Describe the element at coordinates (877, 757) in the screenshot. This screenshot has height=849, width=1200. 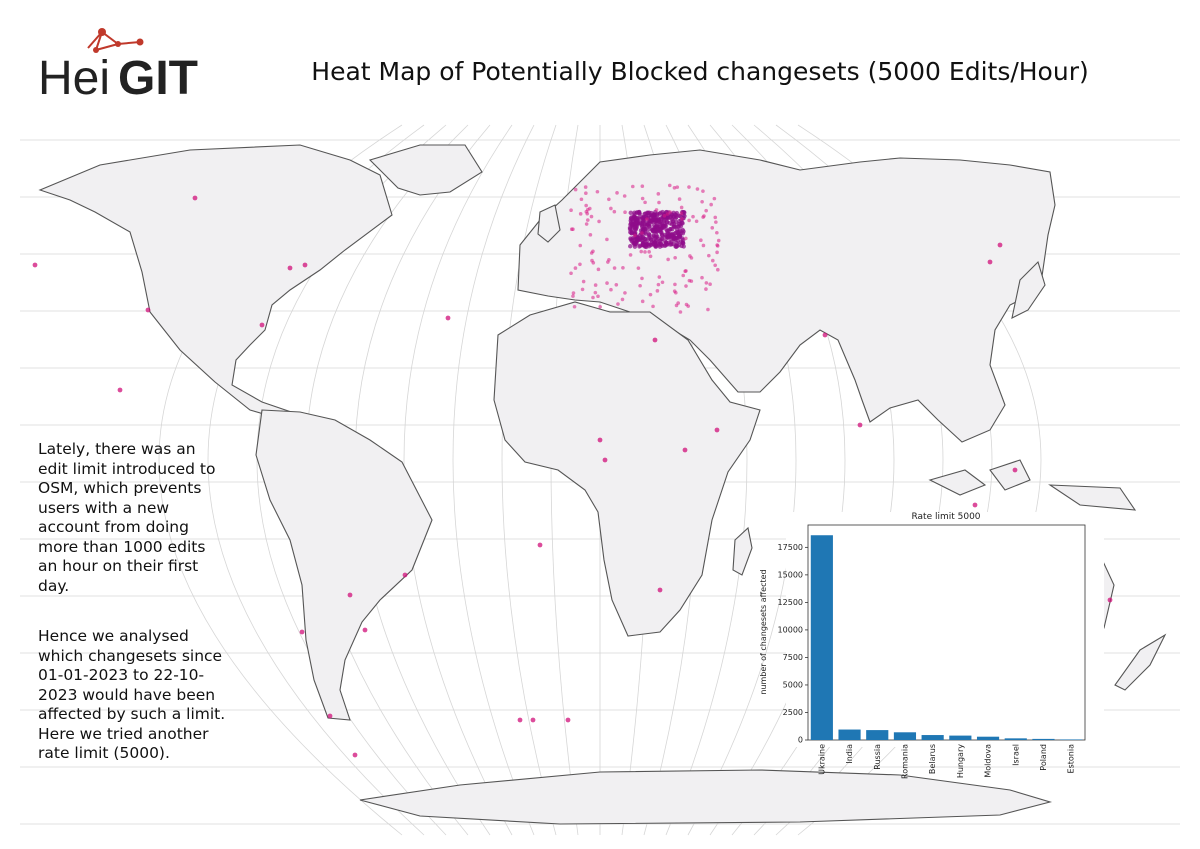
I see `x-tick-label: Russia` at that location.